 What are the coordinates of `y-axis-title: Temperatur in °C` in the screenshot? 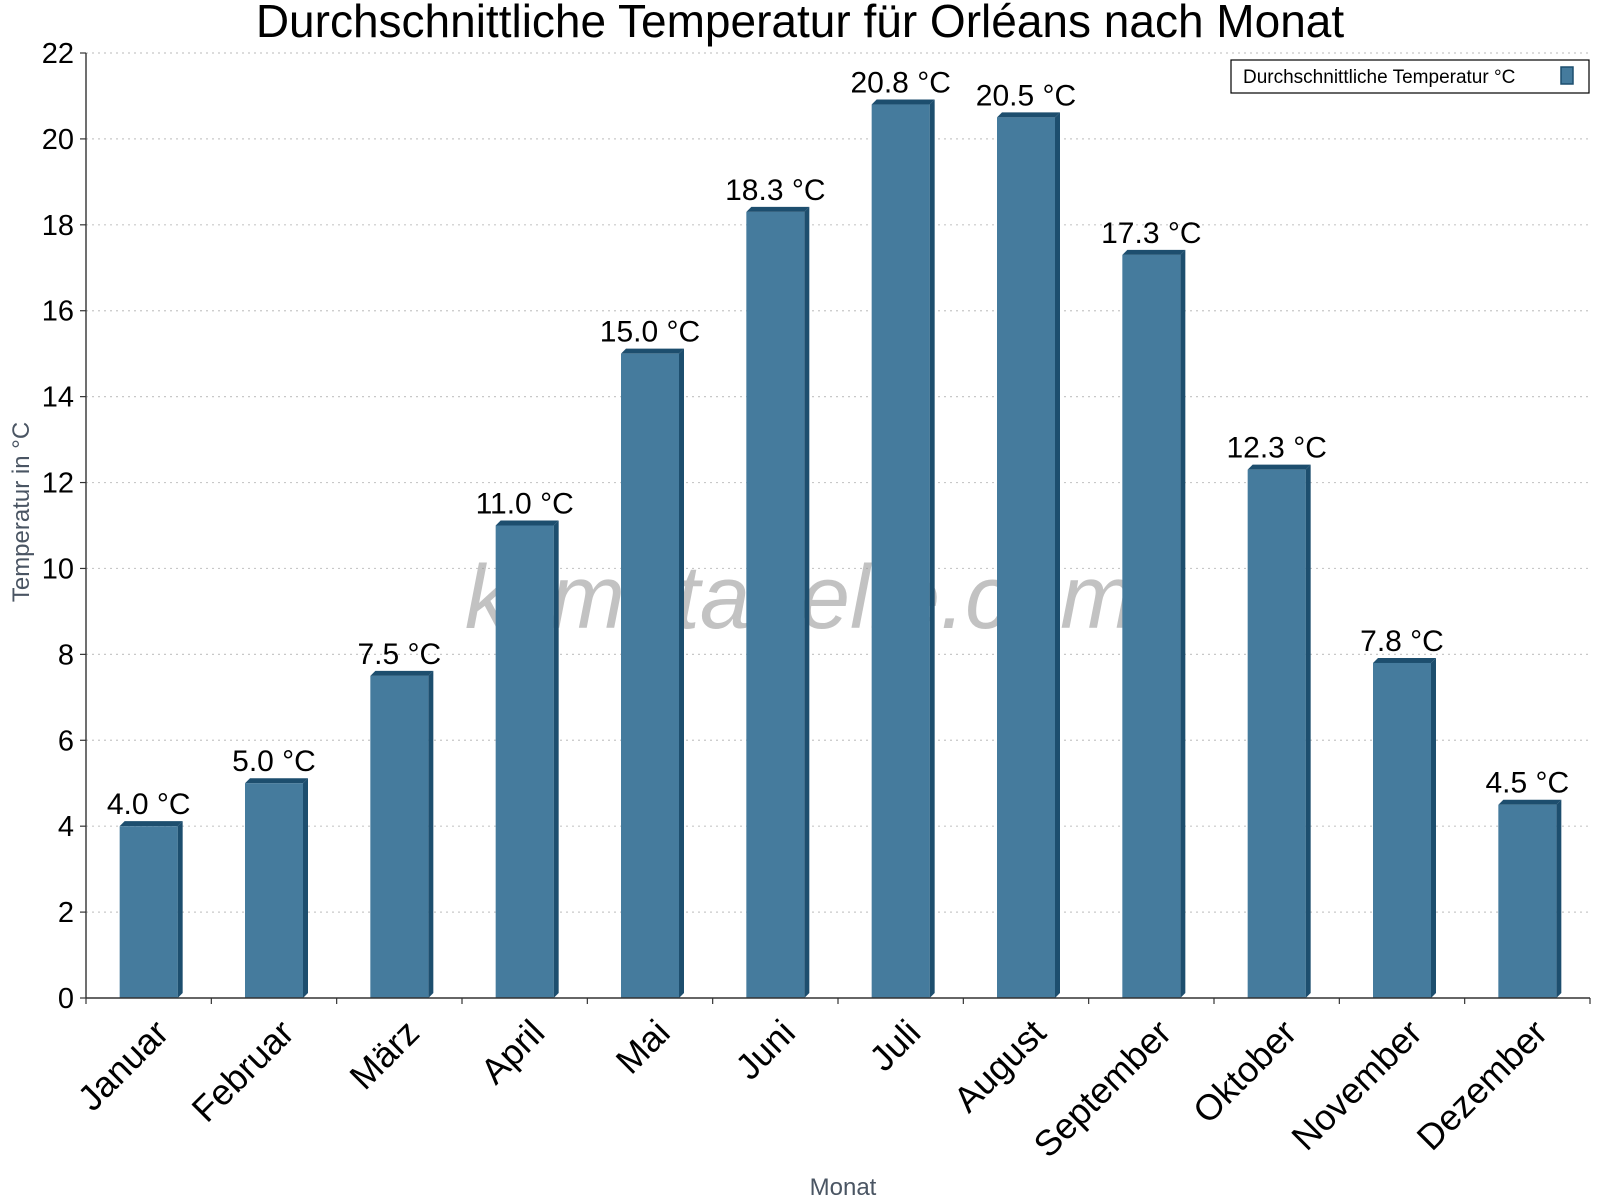 It's located at (21, 512).